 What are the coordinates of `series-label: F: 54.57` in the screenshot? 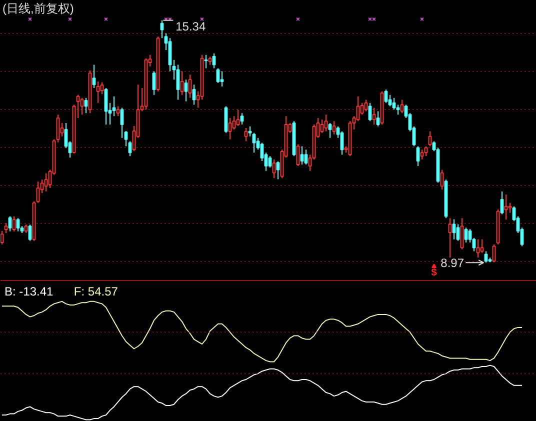 It's located at (96, 291).